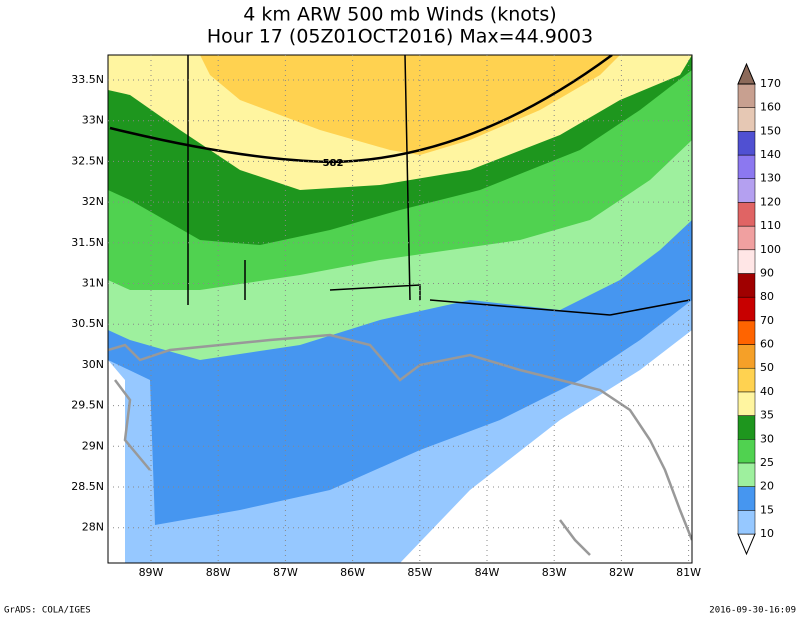 This screenshot has width=800, height=622. Describe the element at coordinates (399, 15) in the screenshot. I see `title: 4 km ARW 500 mb Winds (knots)` at that location.